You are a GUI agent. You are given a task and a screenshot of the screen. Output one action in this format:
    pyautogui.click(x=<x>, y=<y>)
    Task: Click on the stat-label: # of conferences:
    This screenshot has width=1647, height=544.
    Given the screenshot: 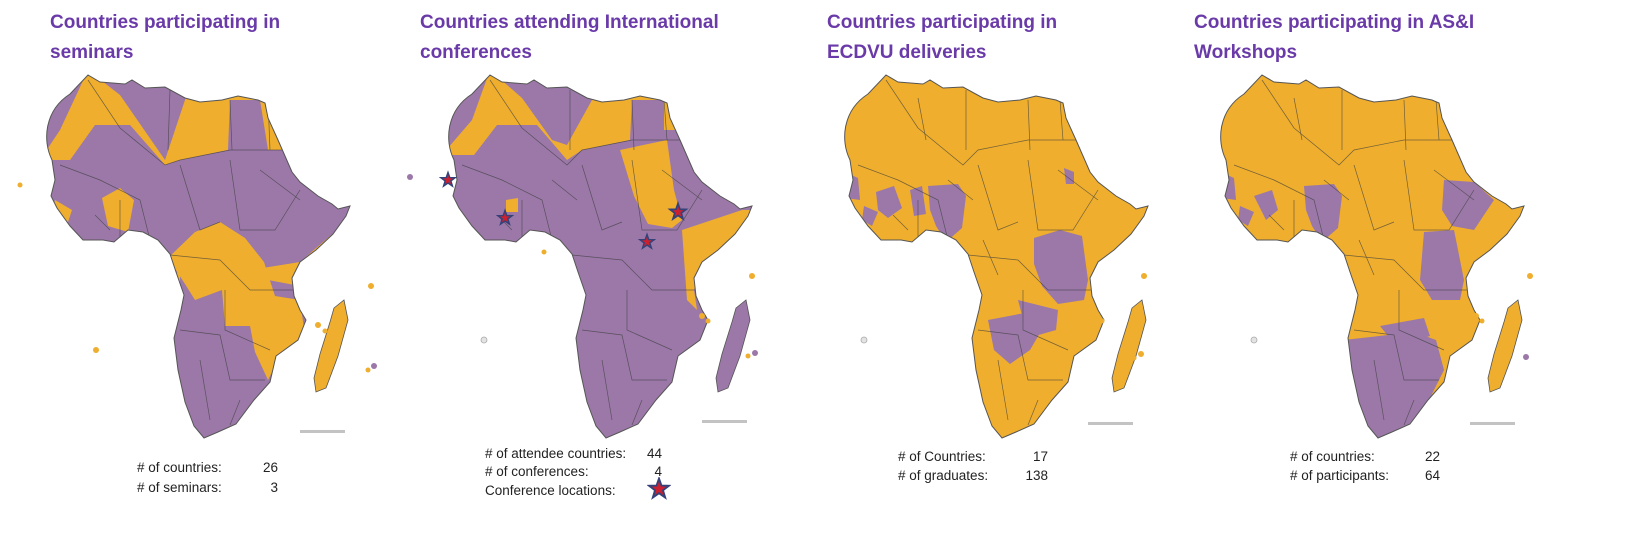 What is the action you would take?
    pyautogui.click(x=537, y=471)
    